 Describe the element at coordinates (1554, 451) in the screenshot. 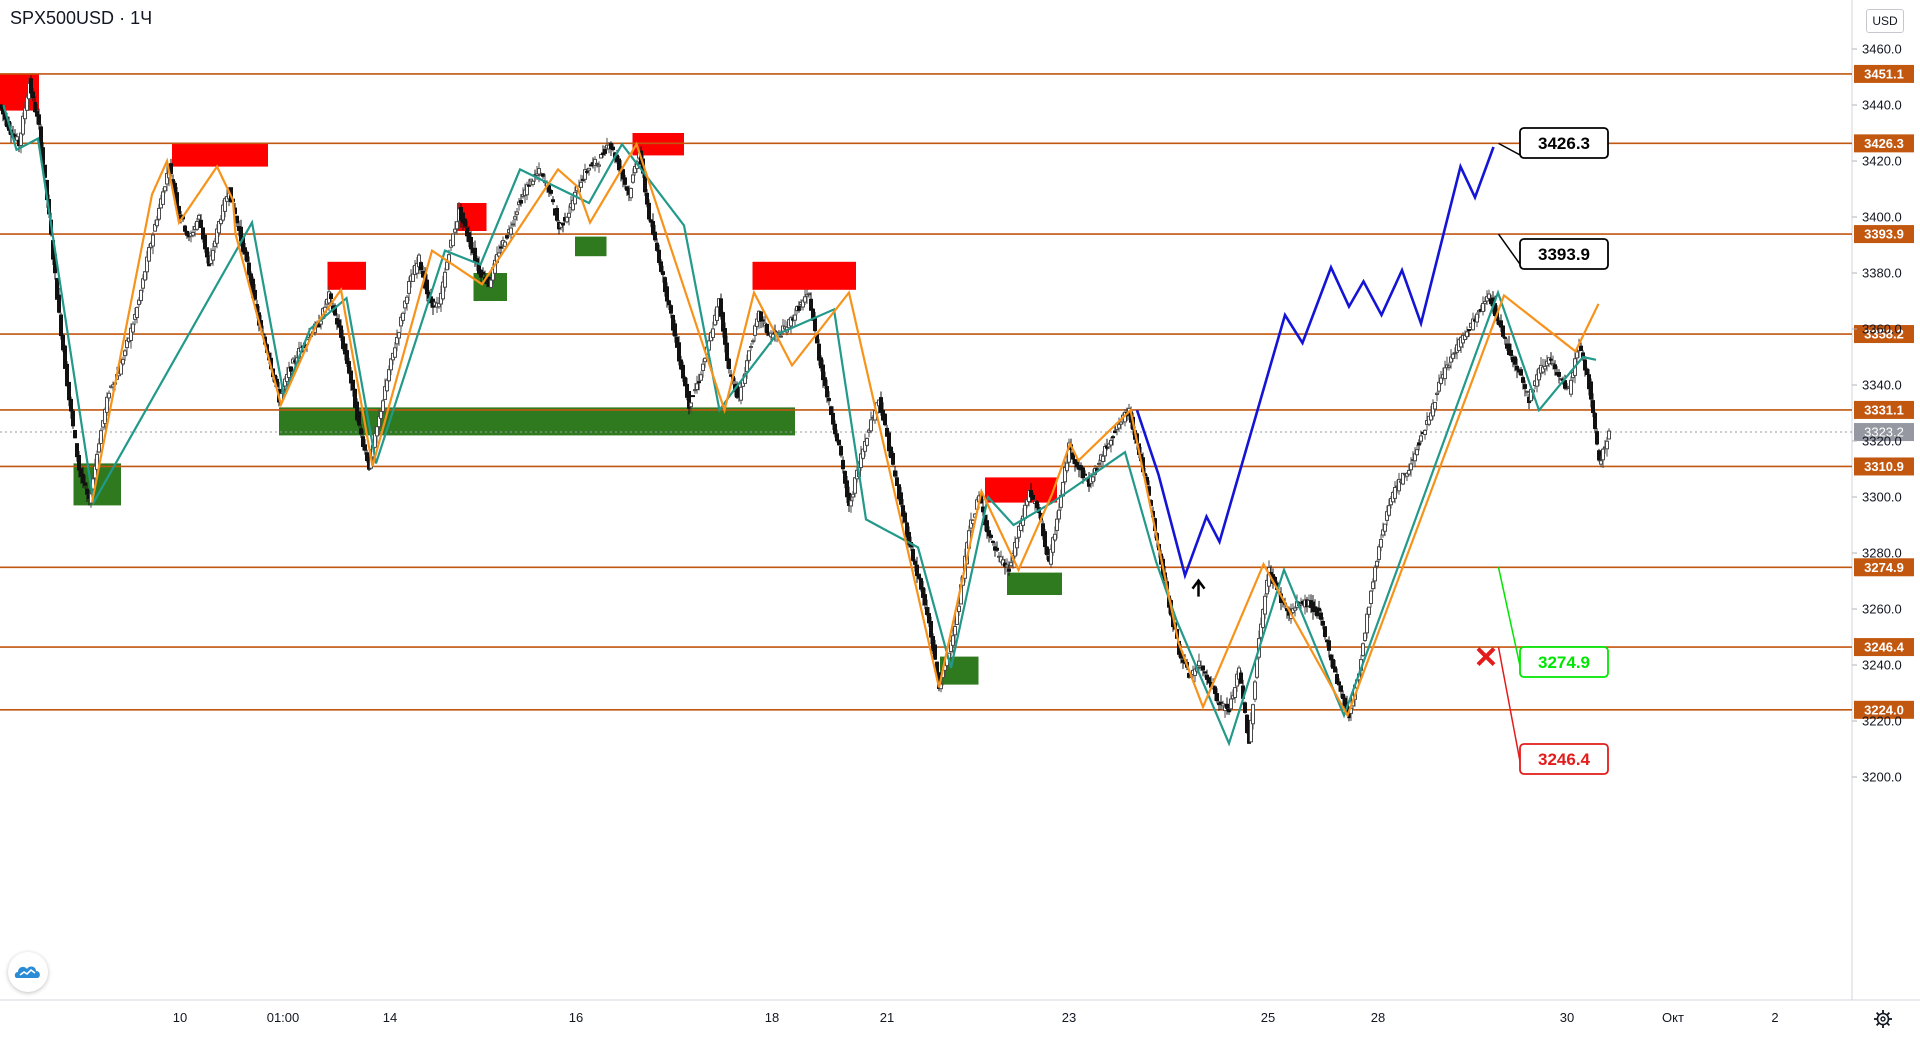

I see `callouts-layer: 3426.33393.93274.93246.4` at that location.